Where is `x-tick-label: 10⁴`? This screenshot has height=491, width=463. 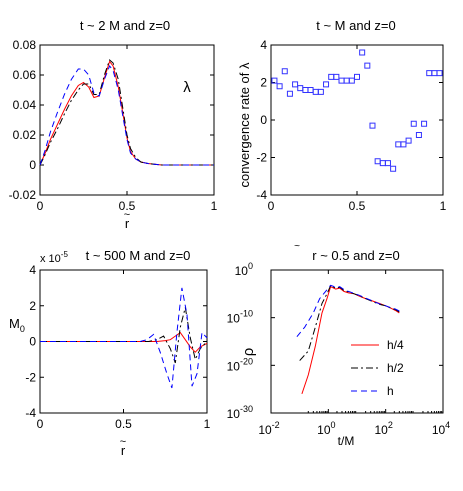 x-tick-label: 10⁴ is located at coordinates (441, 428).